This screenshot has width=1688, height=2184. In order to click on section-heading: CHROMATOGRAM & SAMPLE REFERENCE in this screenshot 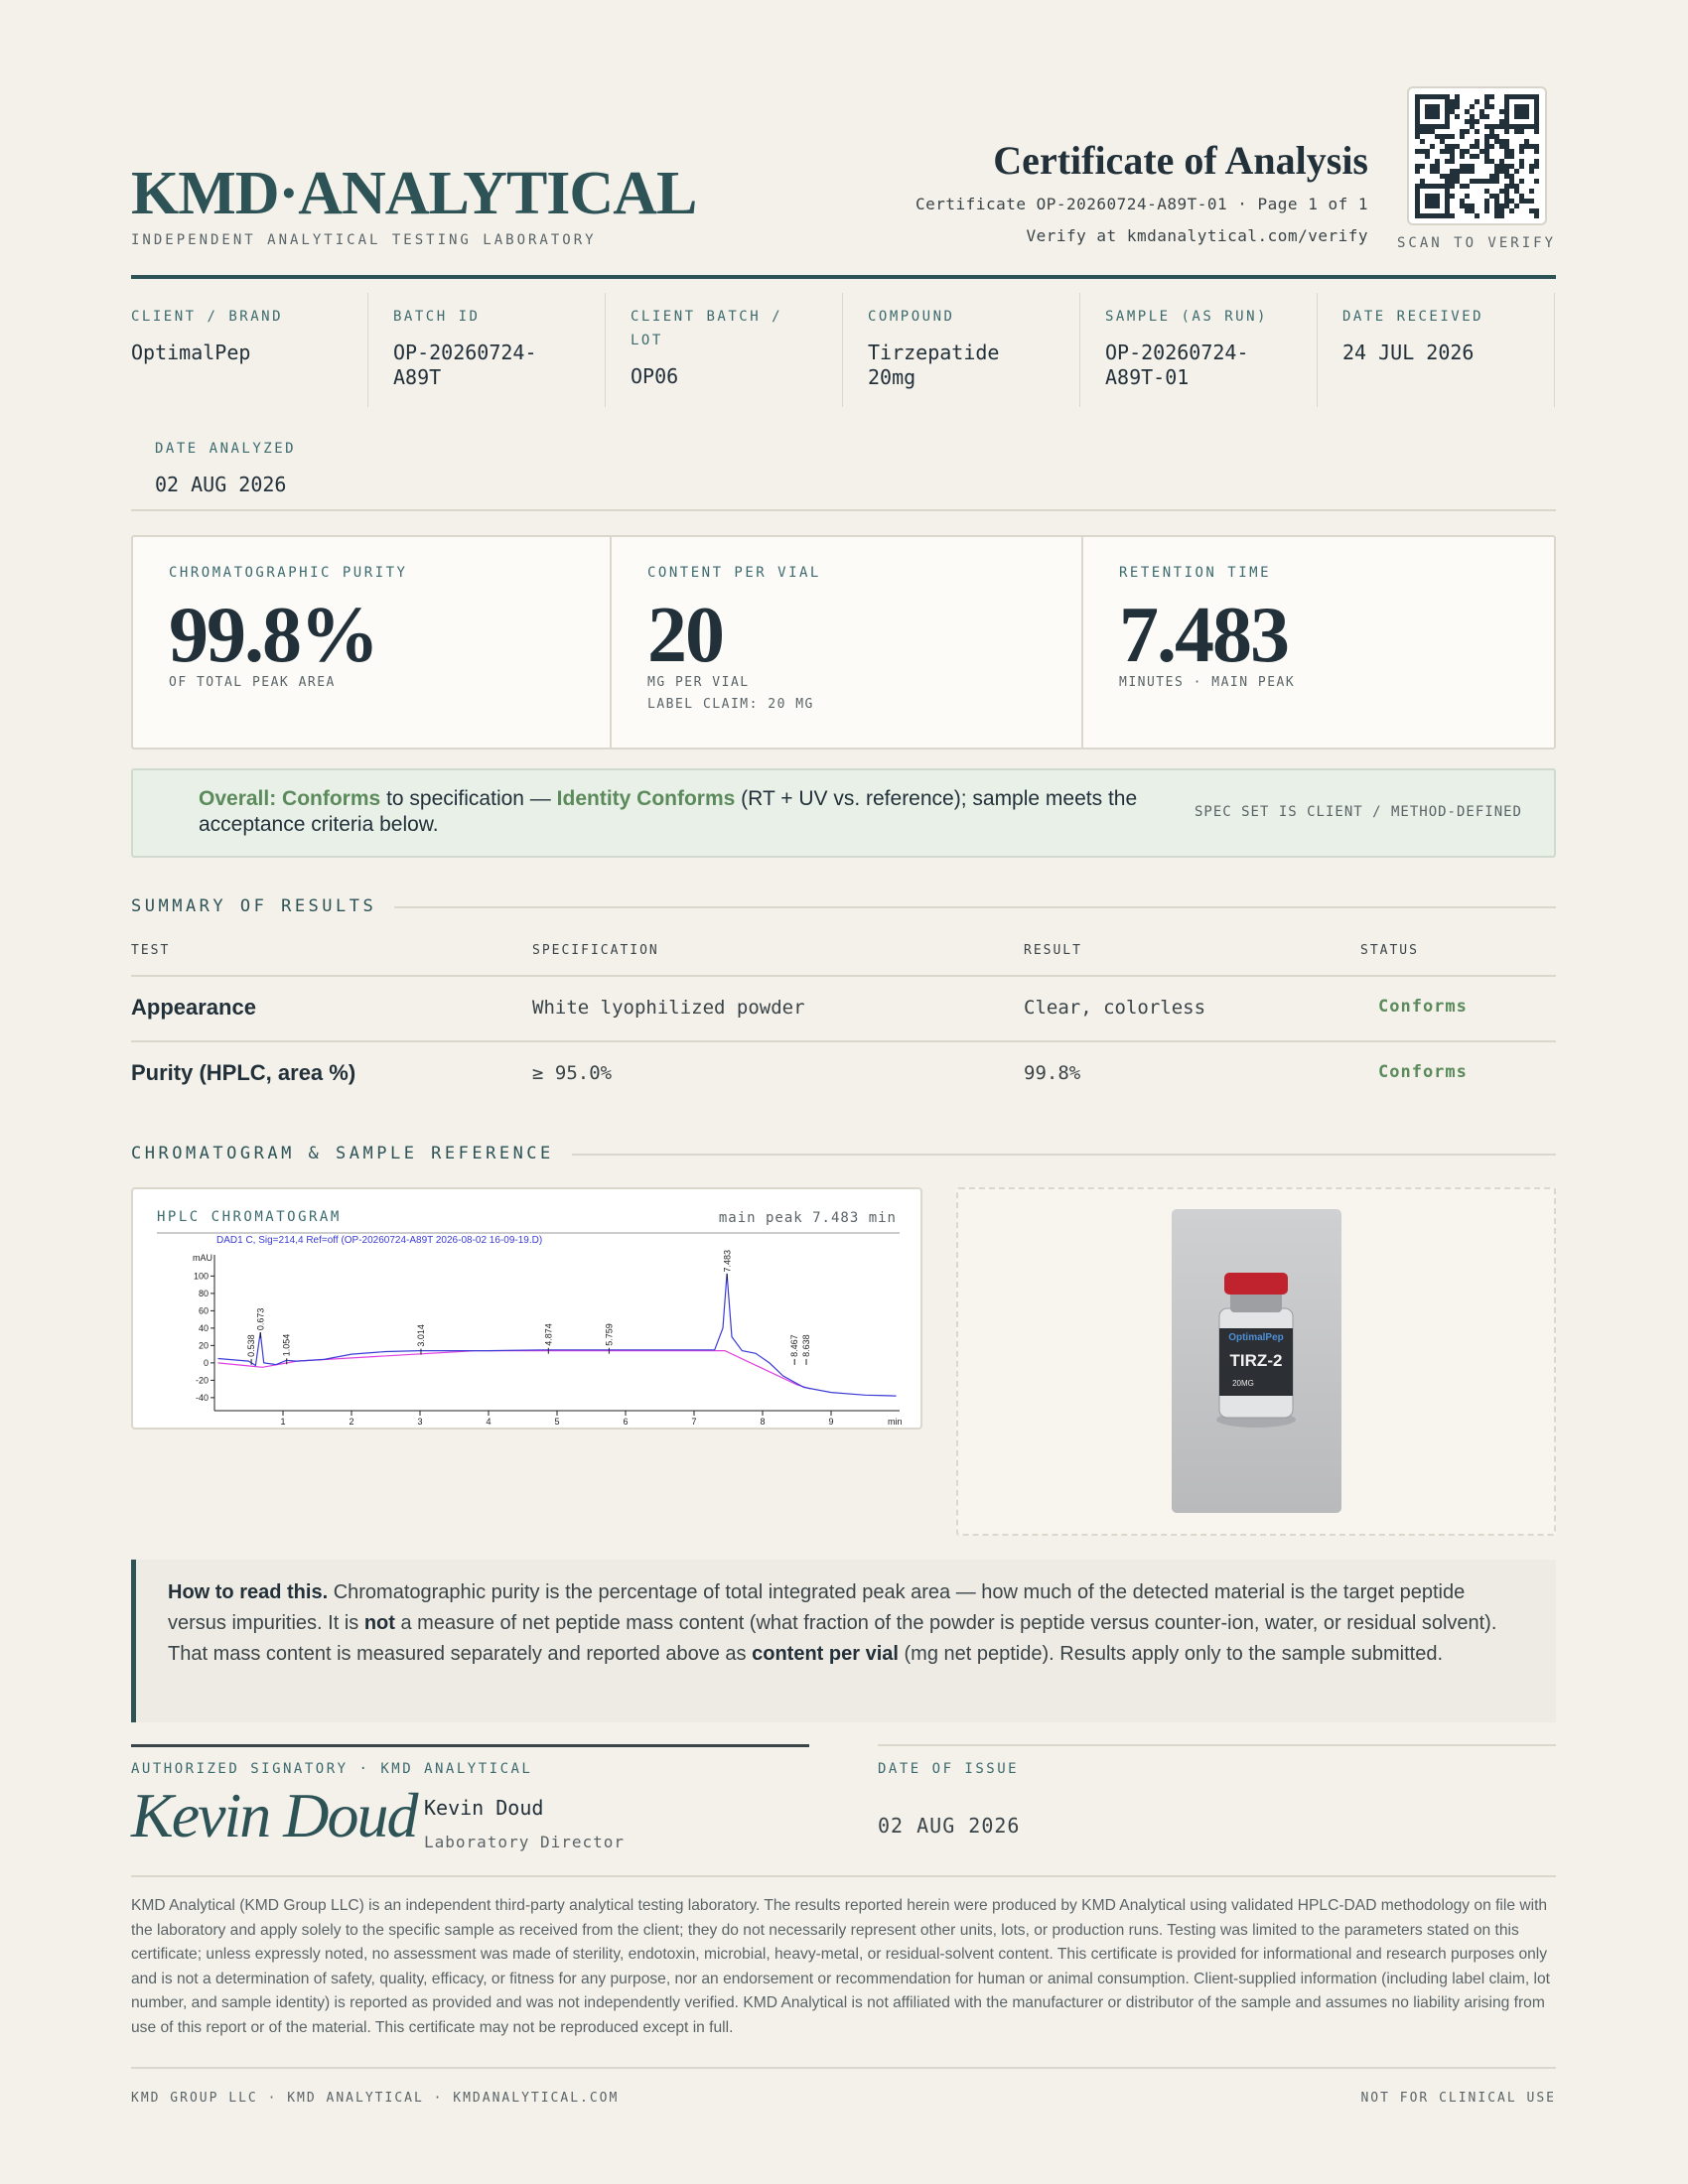, I will do `click(843, 1153)`.